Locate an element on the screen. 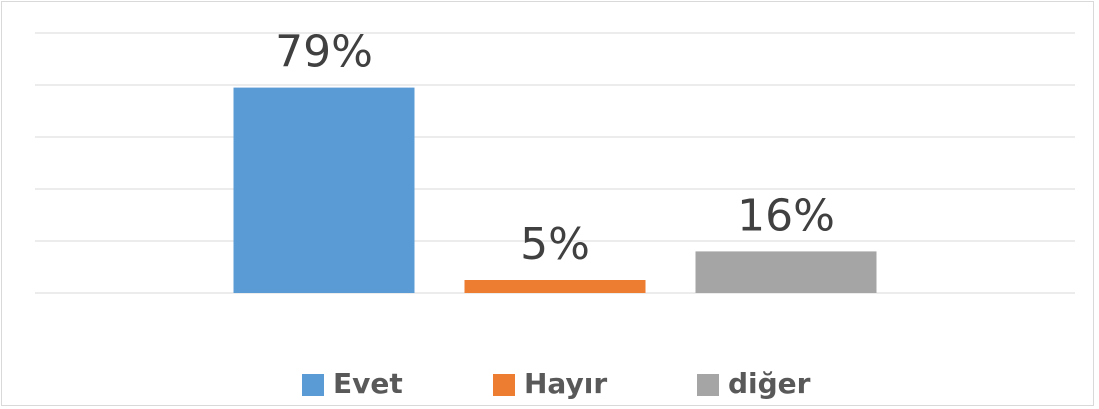 Image resolution: width=1099 pixels, height=409 pixels. data-label: 5% is located at coordinates (555, 244).